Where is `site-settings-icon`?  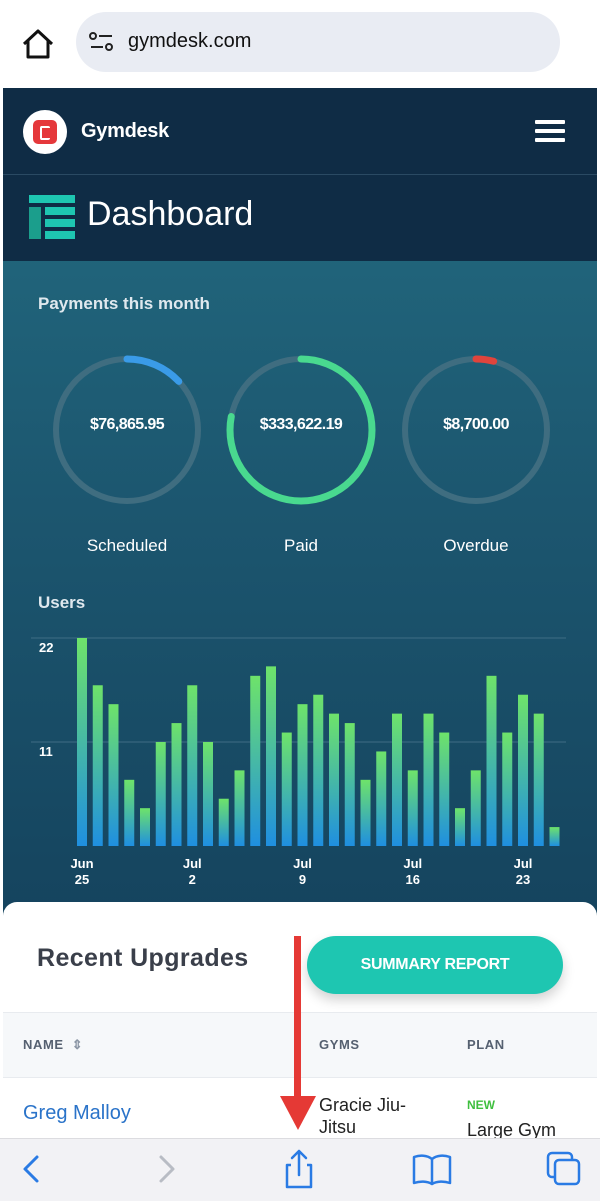 site-settings-icon is located at coordinates (102, 42).